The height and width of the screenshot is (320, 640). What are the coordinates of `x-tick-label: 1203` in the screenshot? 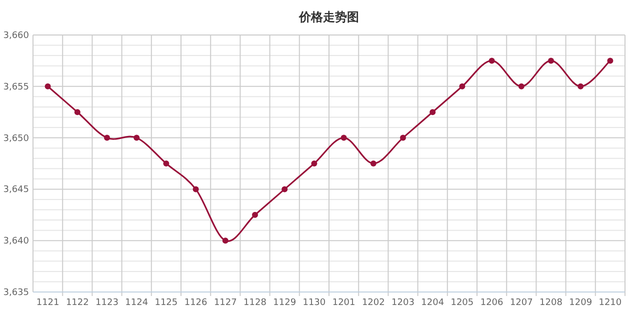 It's located at (403, 303).